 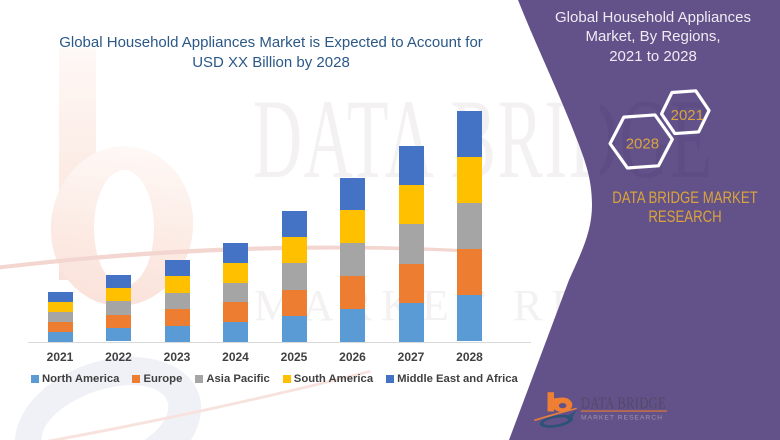 I want to click on svg-text: 2021, so click(x=687, y=115).